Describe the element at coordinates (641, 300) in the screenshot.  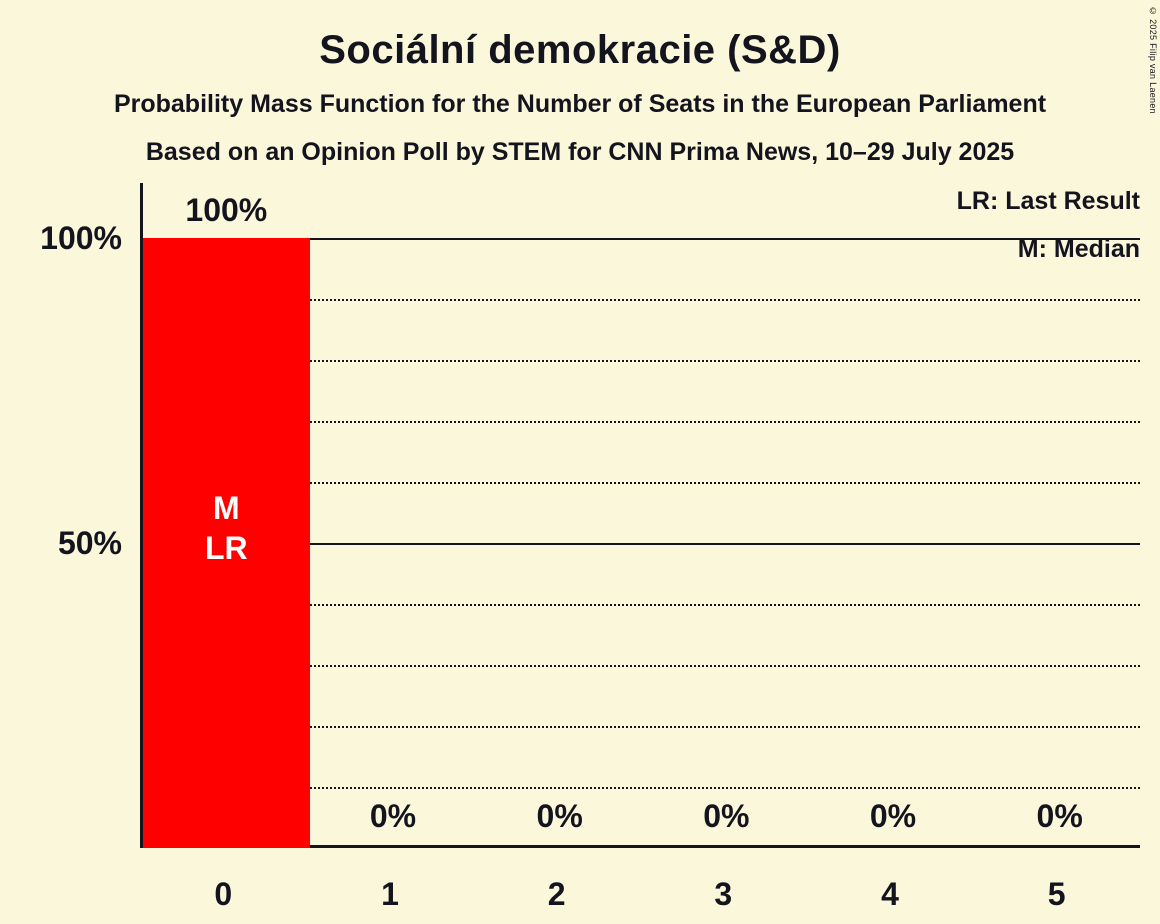
I see `gridline-dotted-90pct` at that location.